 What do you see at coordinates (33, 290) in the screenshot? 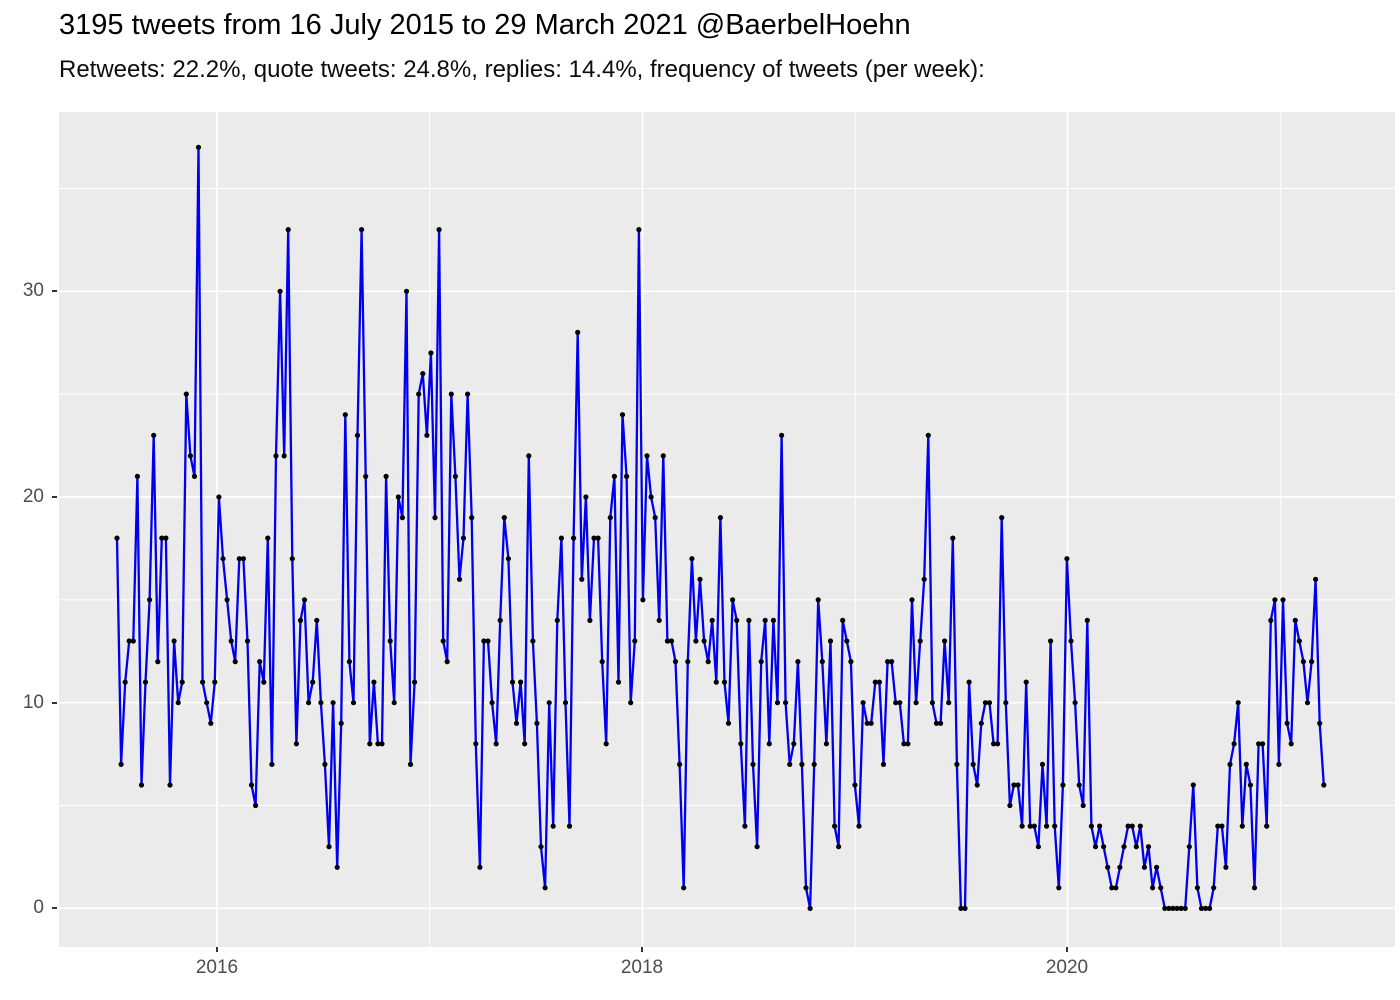
I see `y-axis-tick-label-30: 30` at bounding box center [33, 290].